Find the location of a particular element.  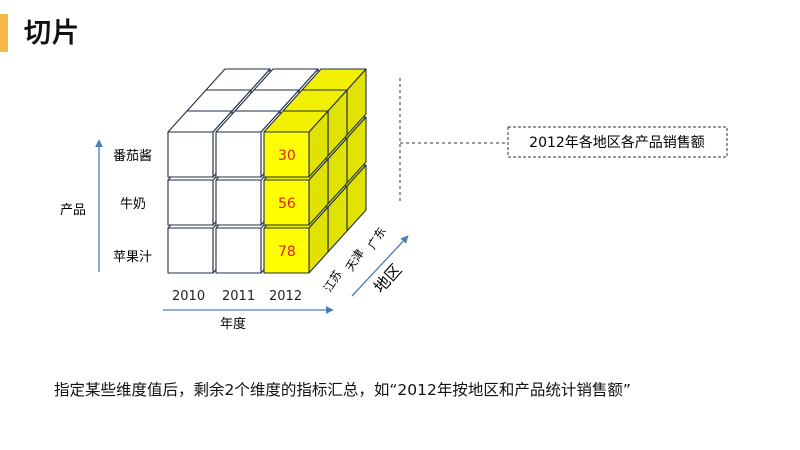

product-label-ketchup: 番茄酱 is located at coordinates (132, 156).